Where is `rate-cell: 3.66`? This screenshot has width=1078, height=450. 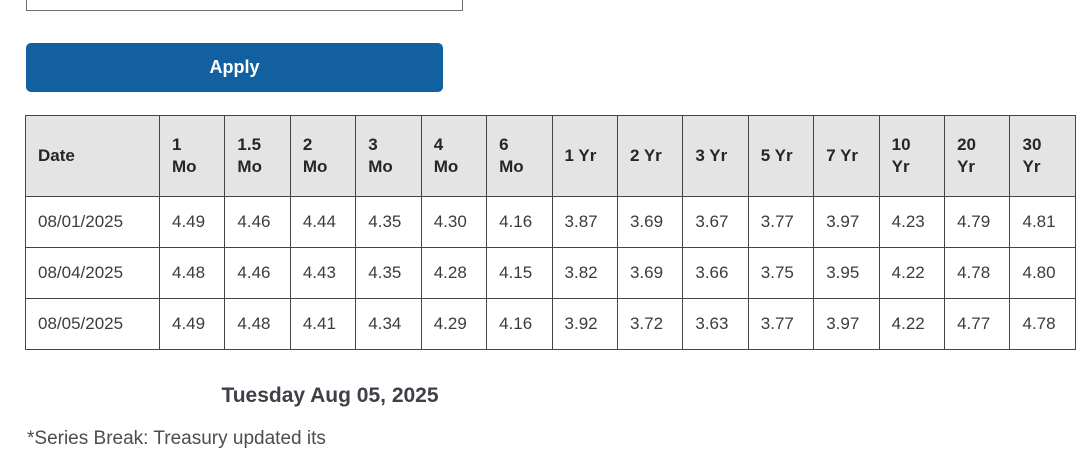 rate-cell: 3.66 is located at coordinates (715, 273).